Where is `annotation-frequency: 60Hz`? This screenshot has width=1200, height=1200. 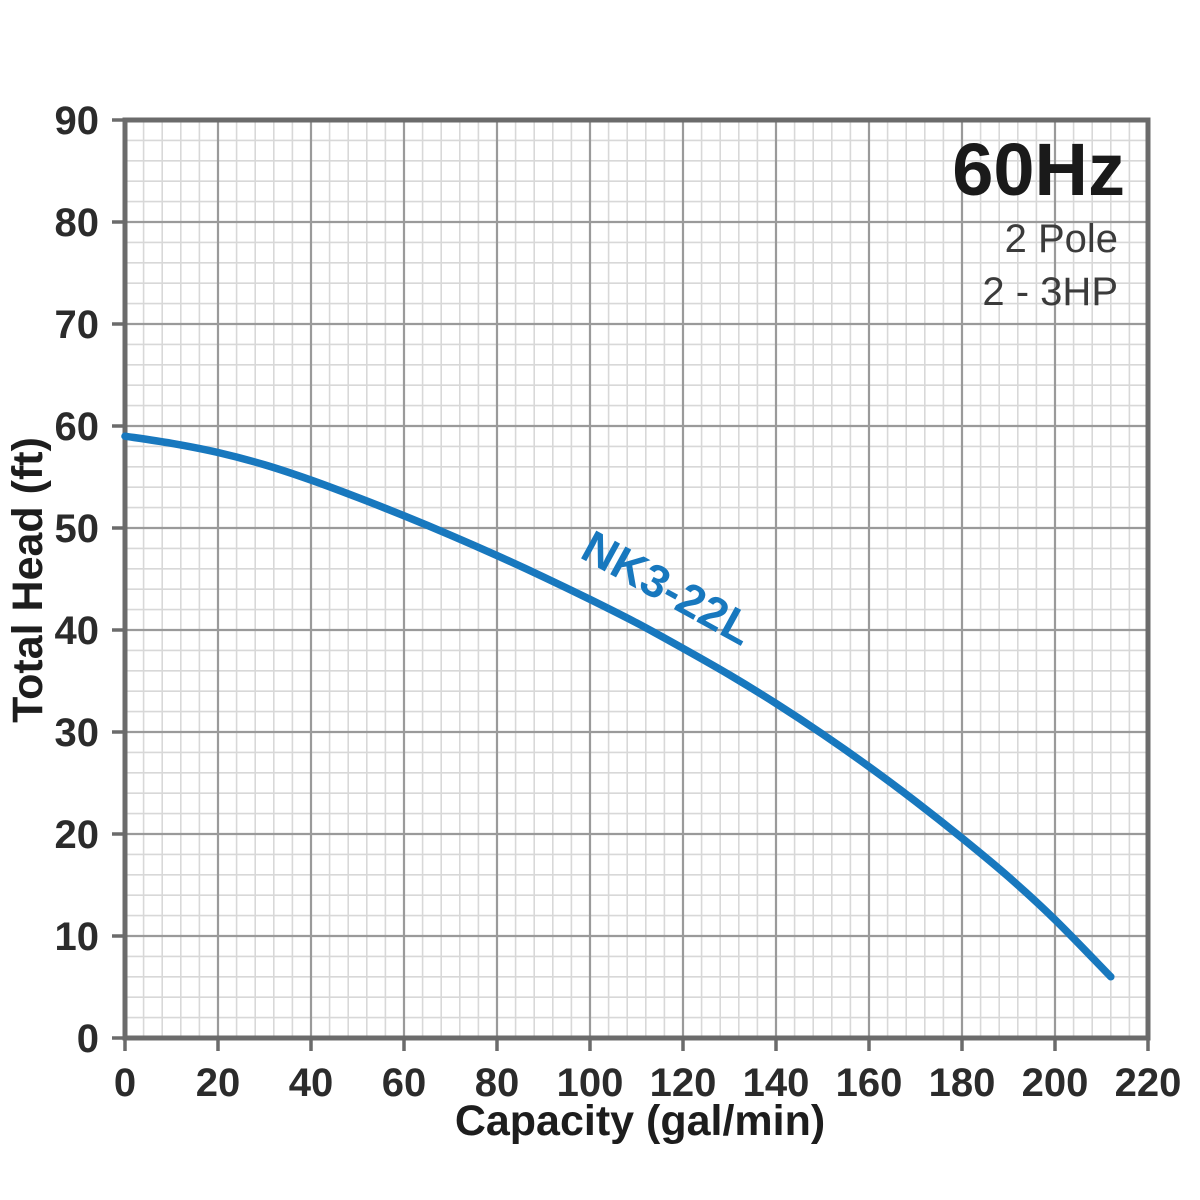
annotation-frequency: 60Hz is located at coordinates (1038, 169).